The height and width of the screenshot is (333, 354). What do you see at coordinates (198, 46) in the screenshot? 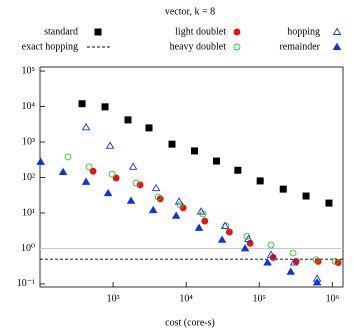
I see `legend-label: heavy doublet` at bounding box center [198, 46].